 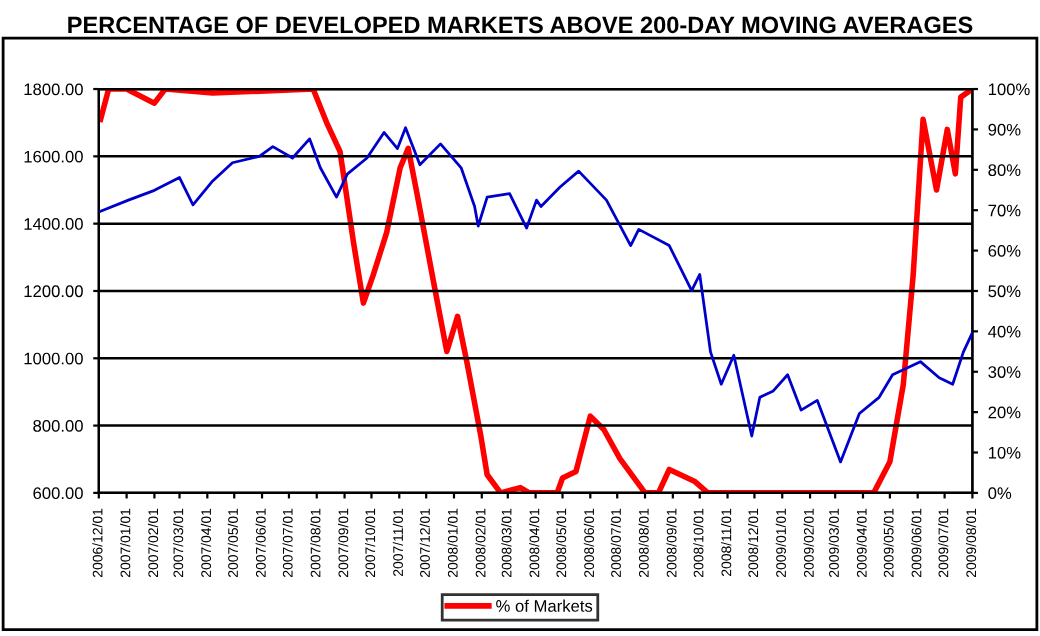 I want to click on y2-tick-label: 10%, so click(x=1004, y=452).